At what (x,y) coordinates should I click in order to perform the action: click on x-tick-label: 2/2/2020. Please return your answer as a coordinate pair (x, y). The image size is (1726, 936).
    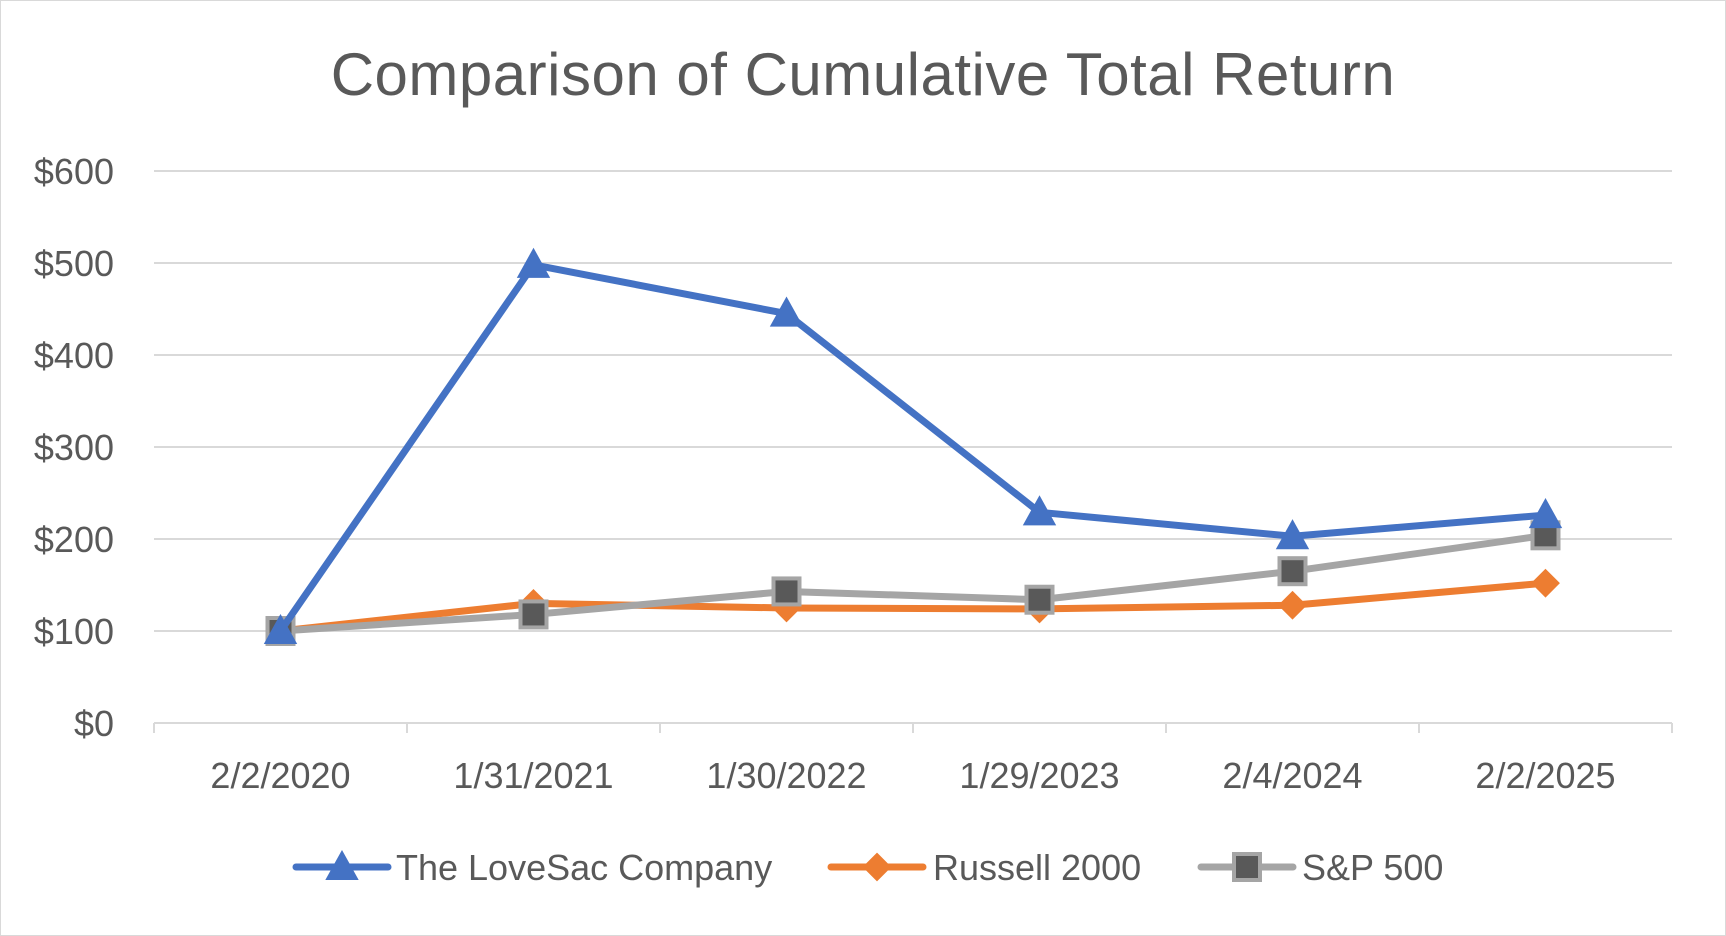
    Looking at the image, I should click on (280, 775).